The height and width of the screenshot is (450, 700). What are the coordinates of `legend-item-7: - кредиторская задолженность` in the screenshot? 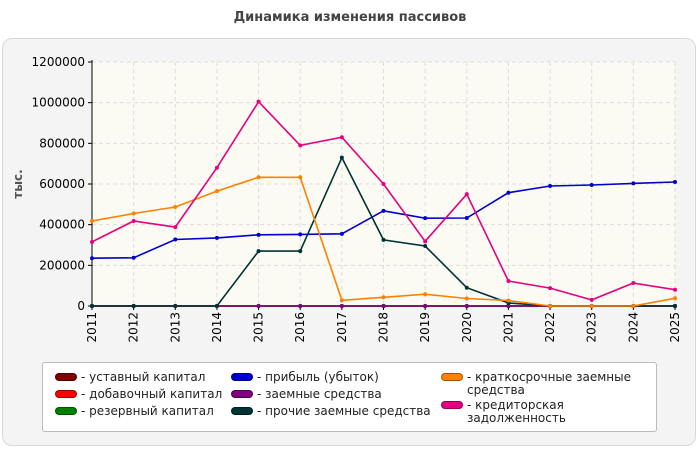 It's located at (546, 412).